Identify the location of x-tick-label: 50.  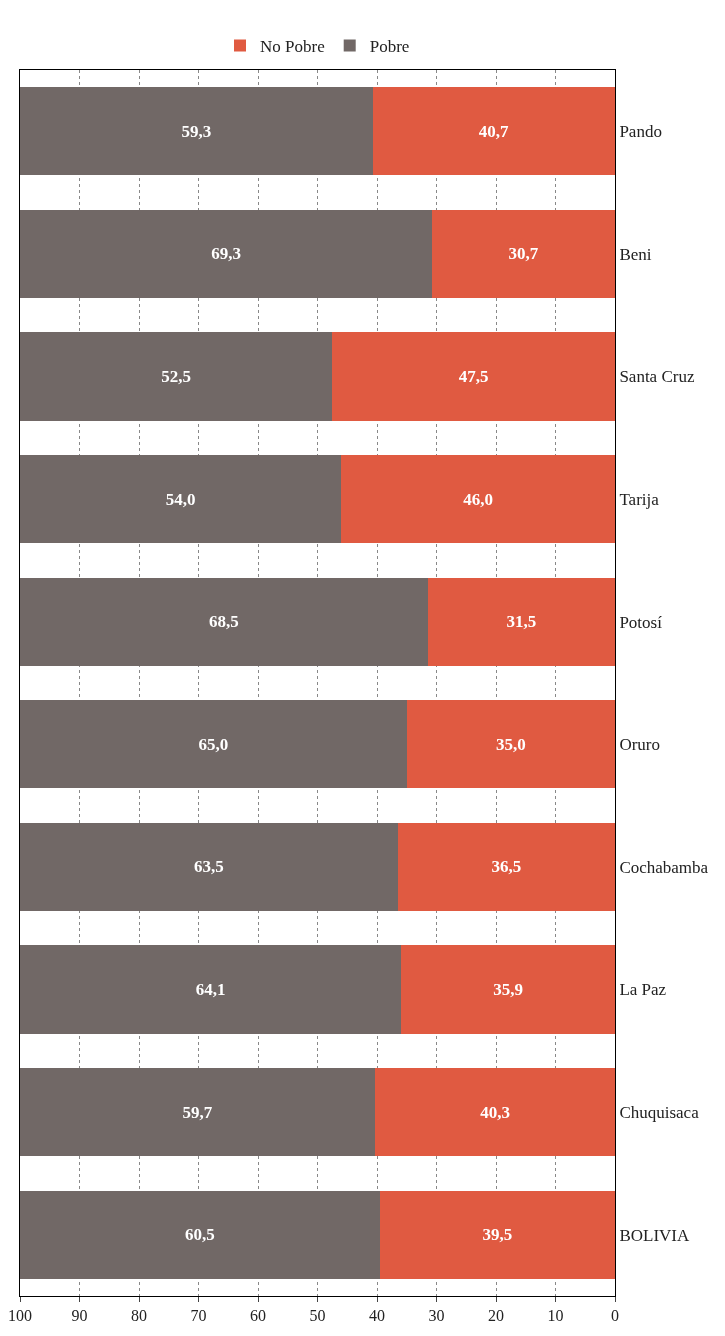
(317, 1316).